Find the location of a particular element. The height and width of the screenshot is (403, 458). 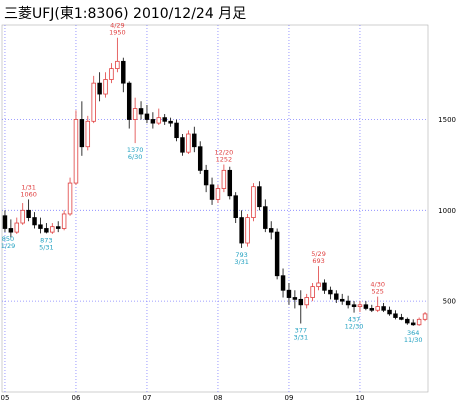

low-value-label: 873 is located at coordinates (46, 240).